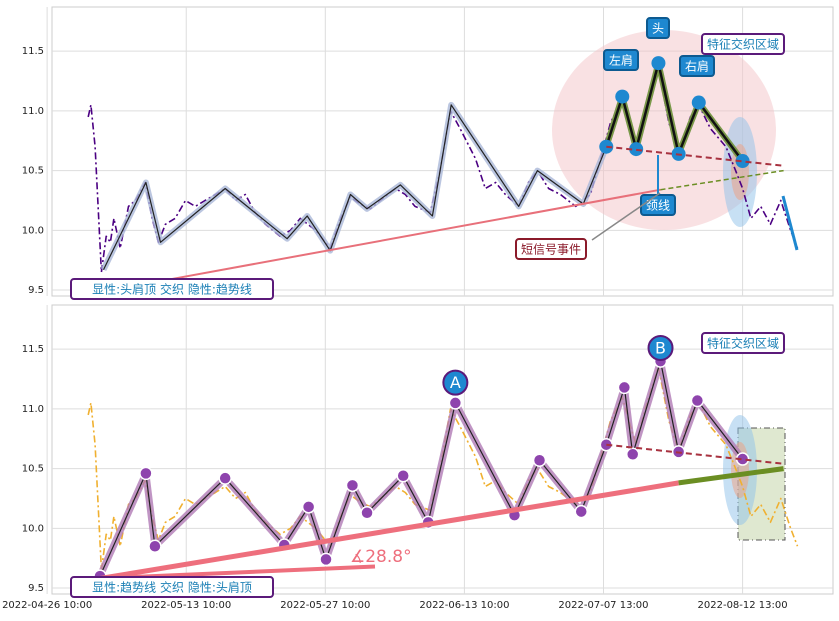 This screenshot has height=621, width=839. What do you see at coordinates (658, 206) in the screenshot?
I see `annotation: 颈线` at bounding box center [658, 206].